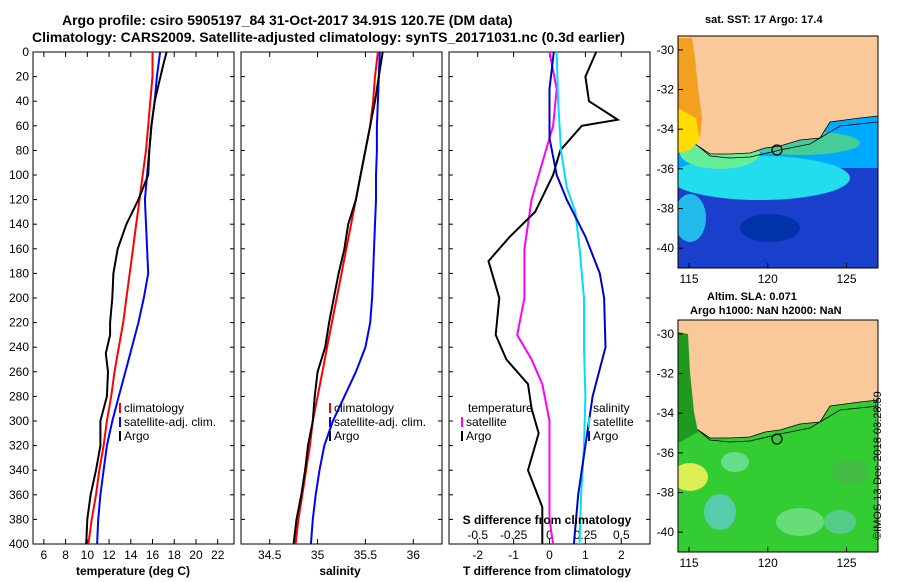 The image size is (900, 582). Describe the element at coordinates (23, 126) in the screenshot. I see `depth-tick-label: 60` at that location.